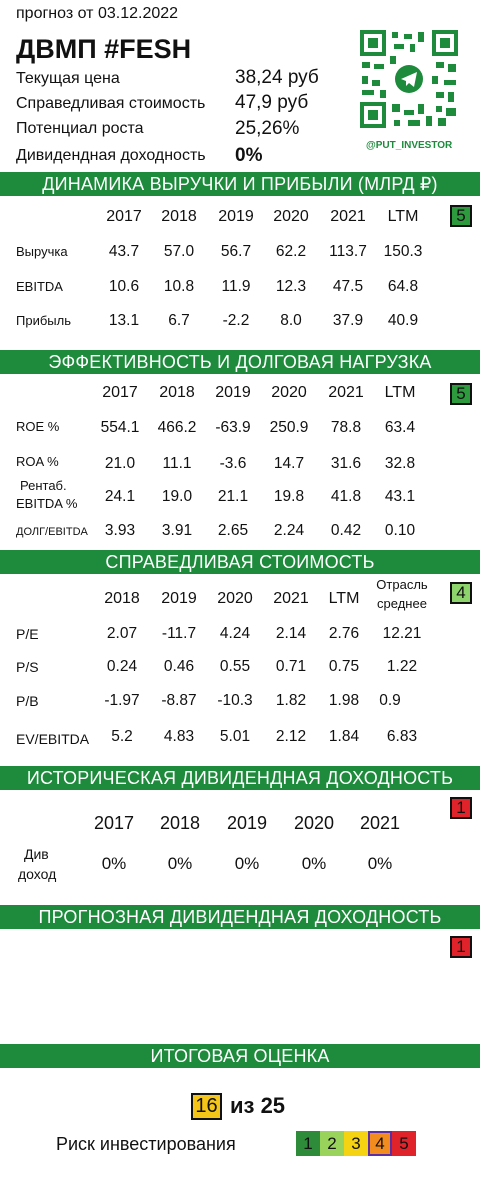  I want to click on revenue-cell: 37.9, so click(348, 320).